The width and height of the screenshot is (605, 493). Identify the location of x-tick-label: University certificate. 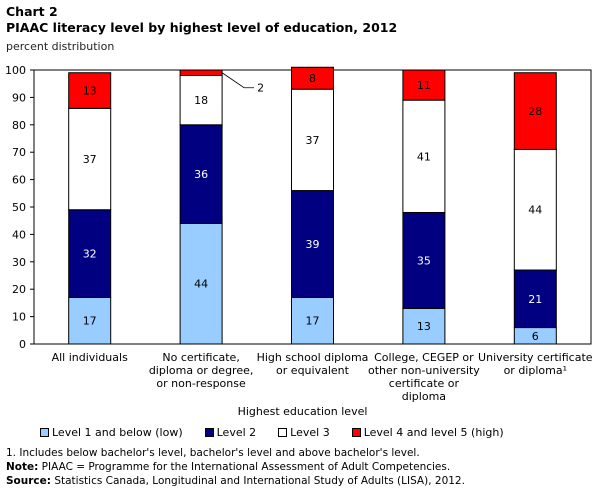
(535, 357).